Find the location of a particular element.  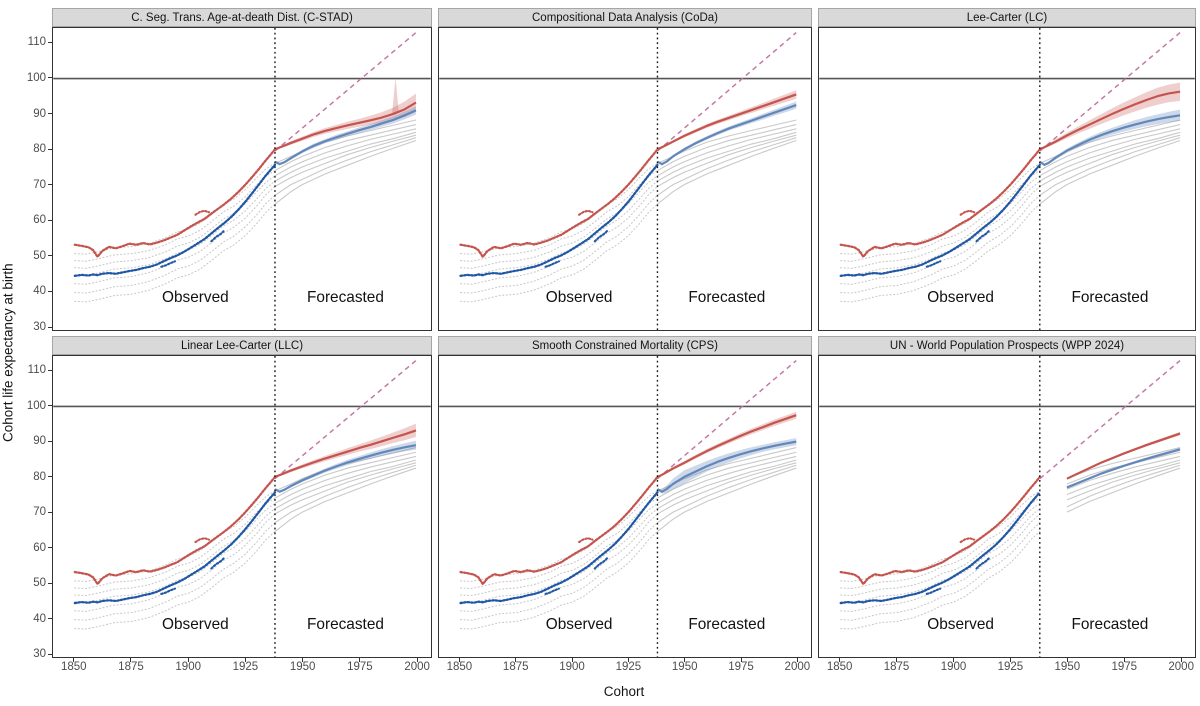

y-tick-label: 110 is located at coordinates (36, 370).